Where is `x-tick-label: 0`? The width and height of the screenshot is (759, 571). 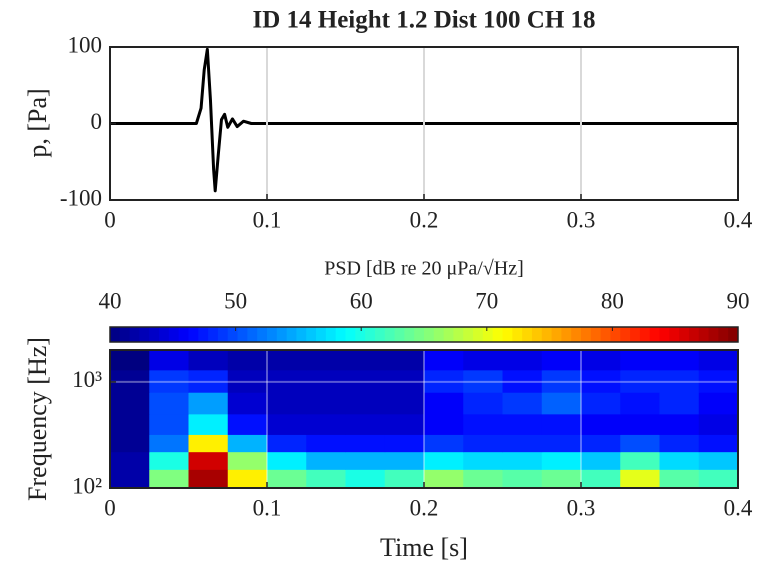 x-tick-label: 0 is located at coordinates (110, 219).